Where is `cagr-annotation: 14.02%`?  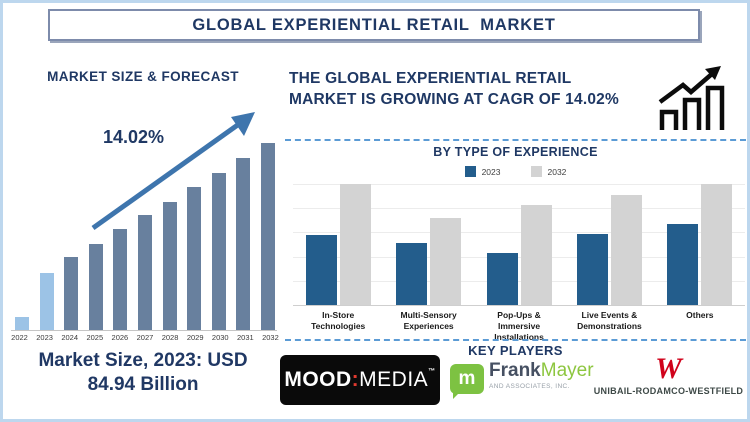 cagr-annotation: 14.02% is located at coordinates (134, 137).